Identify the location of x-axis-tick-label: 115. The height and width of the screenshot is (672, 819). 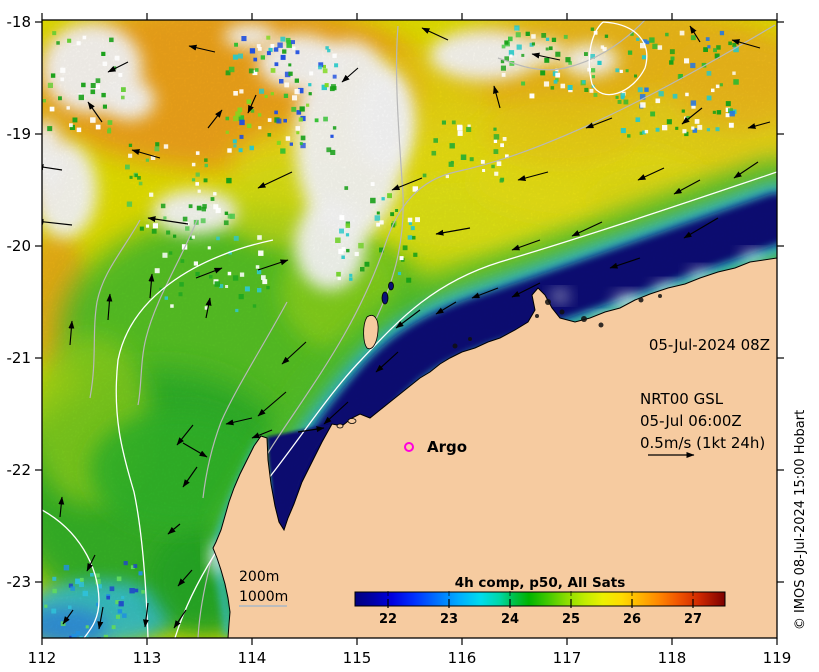
(357, 658).